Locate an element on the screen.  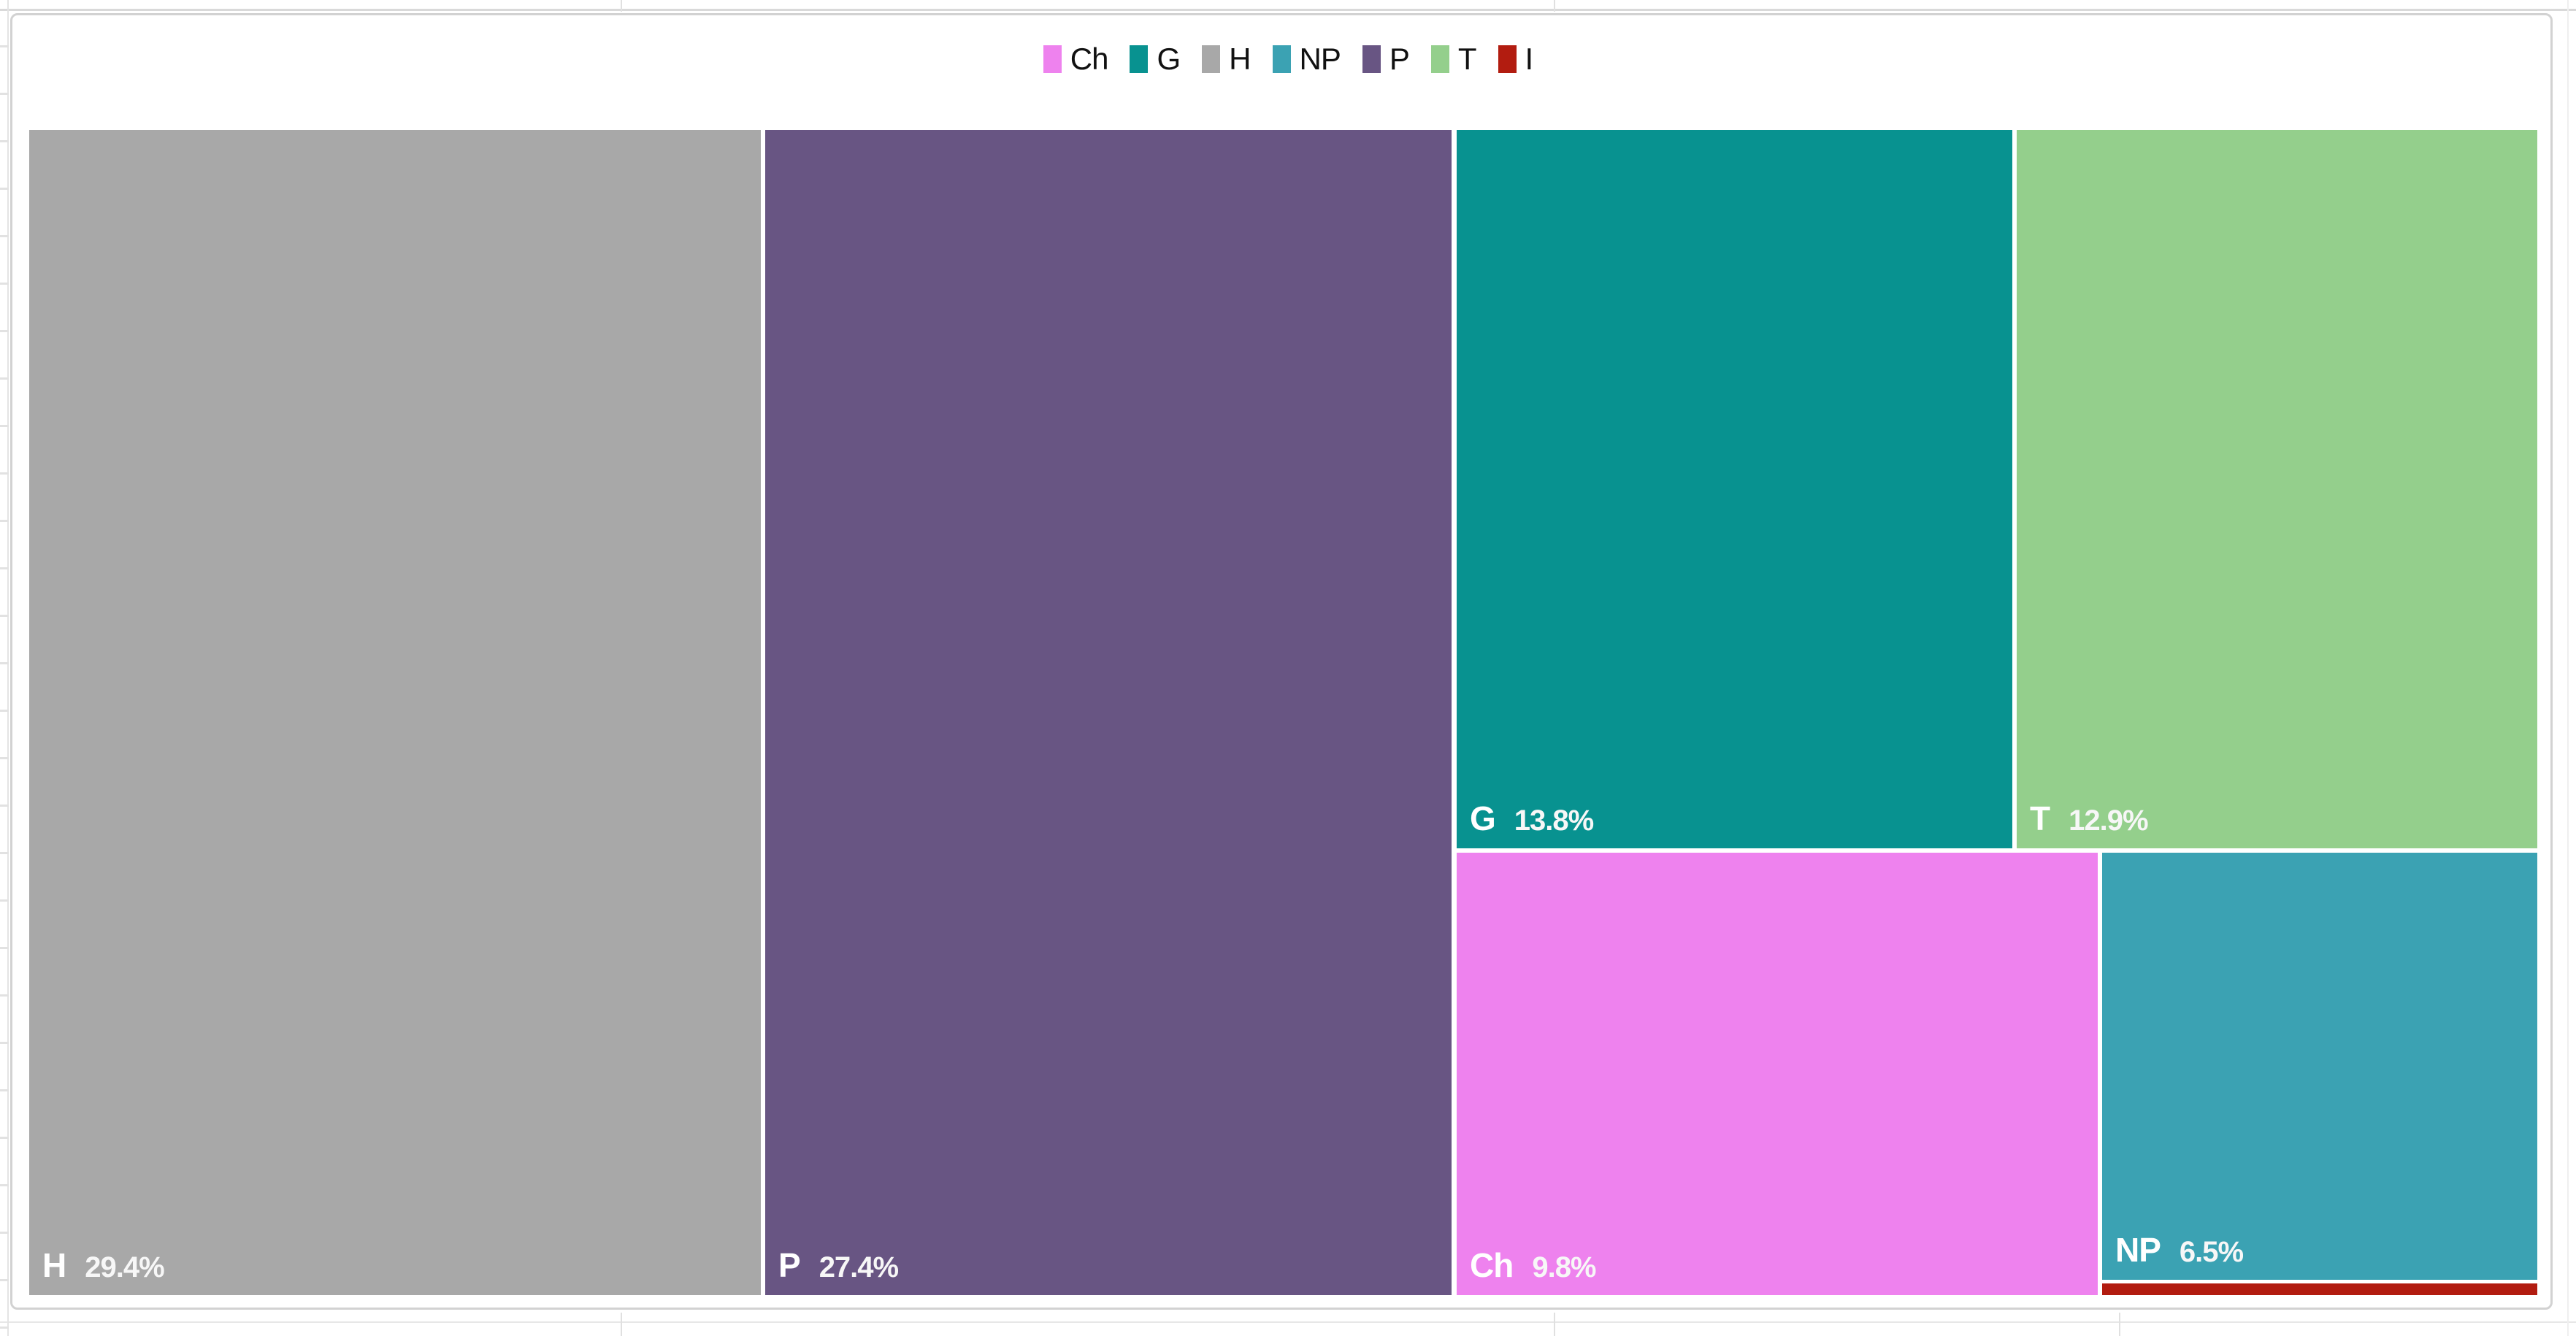
legend-label: T is located at coordinates (1467, 59).